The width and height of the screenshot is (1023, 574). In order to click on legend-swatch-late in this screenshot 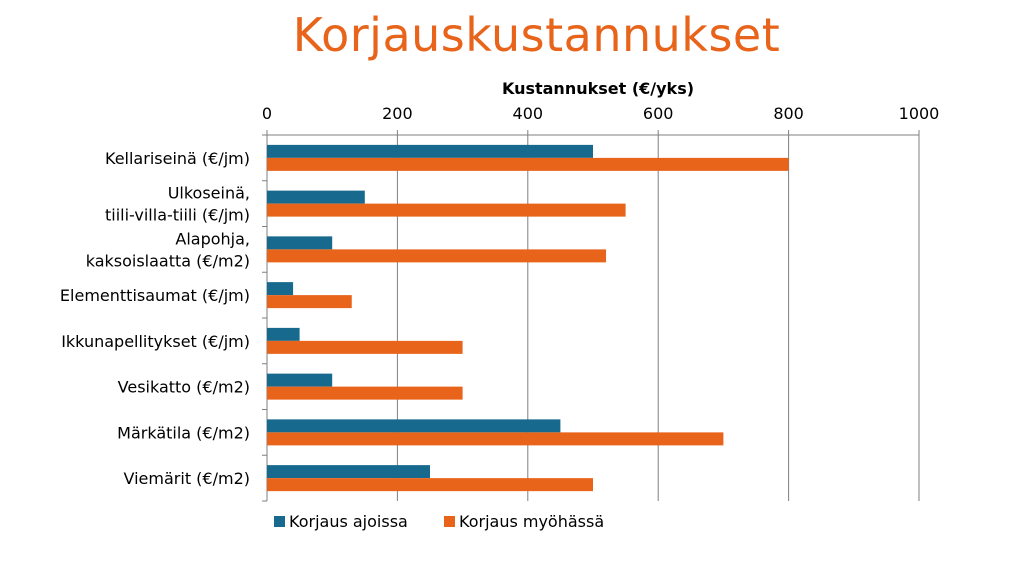, I will do `click(449, 521)`.